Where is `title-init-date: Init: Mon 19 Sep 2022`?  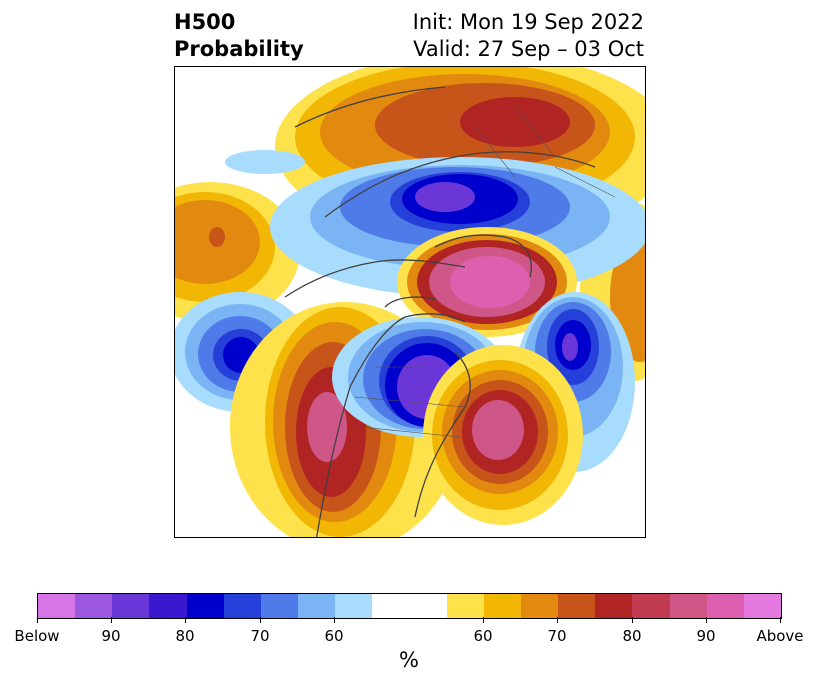 title-init-date: Init: Mon 19 Sep 2022 is located at coordinates (528, 22).